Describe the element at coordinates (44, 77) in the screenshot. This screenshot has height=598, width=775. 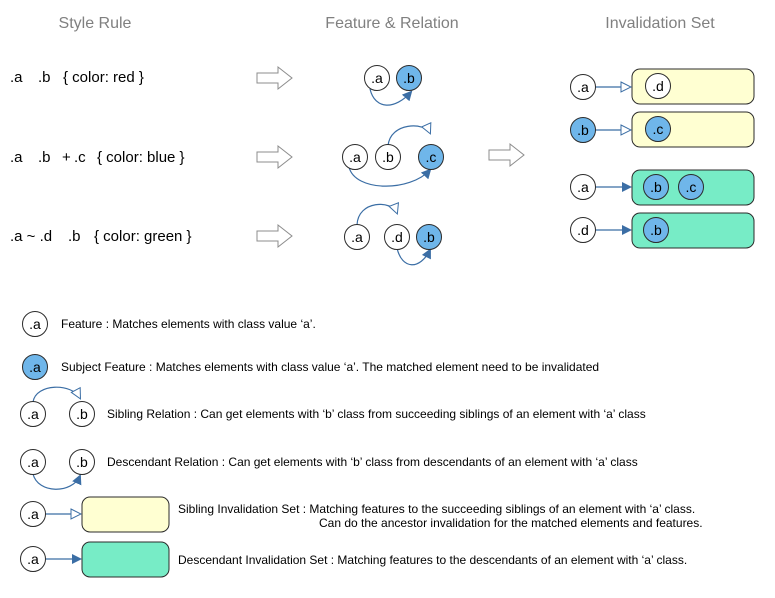
I see `rule-1-selector-b: .b` at that location.